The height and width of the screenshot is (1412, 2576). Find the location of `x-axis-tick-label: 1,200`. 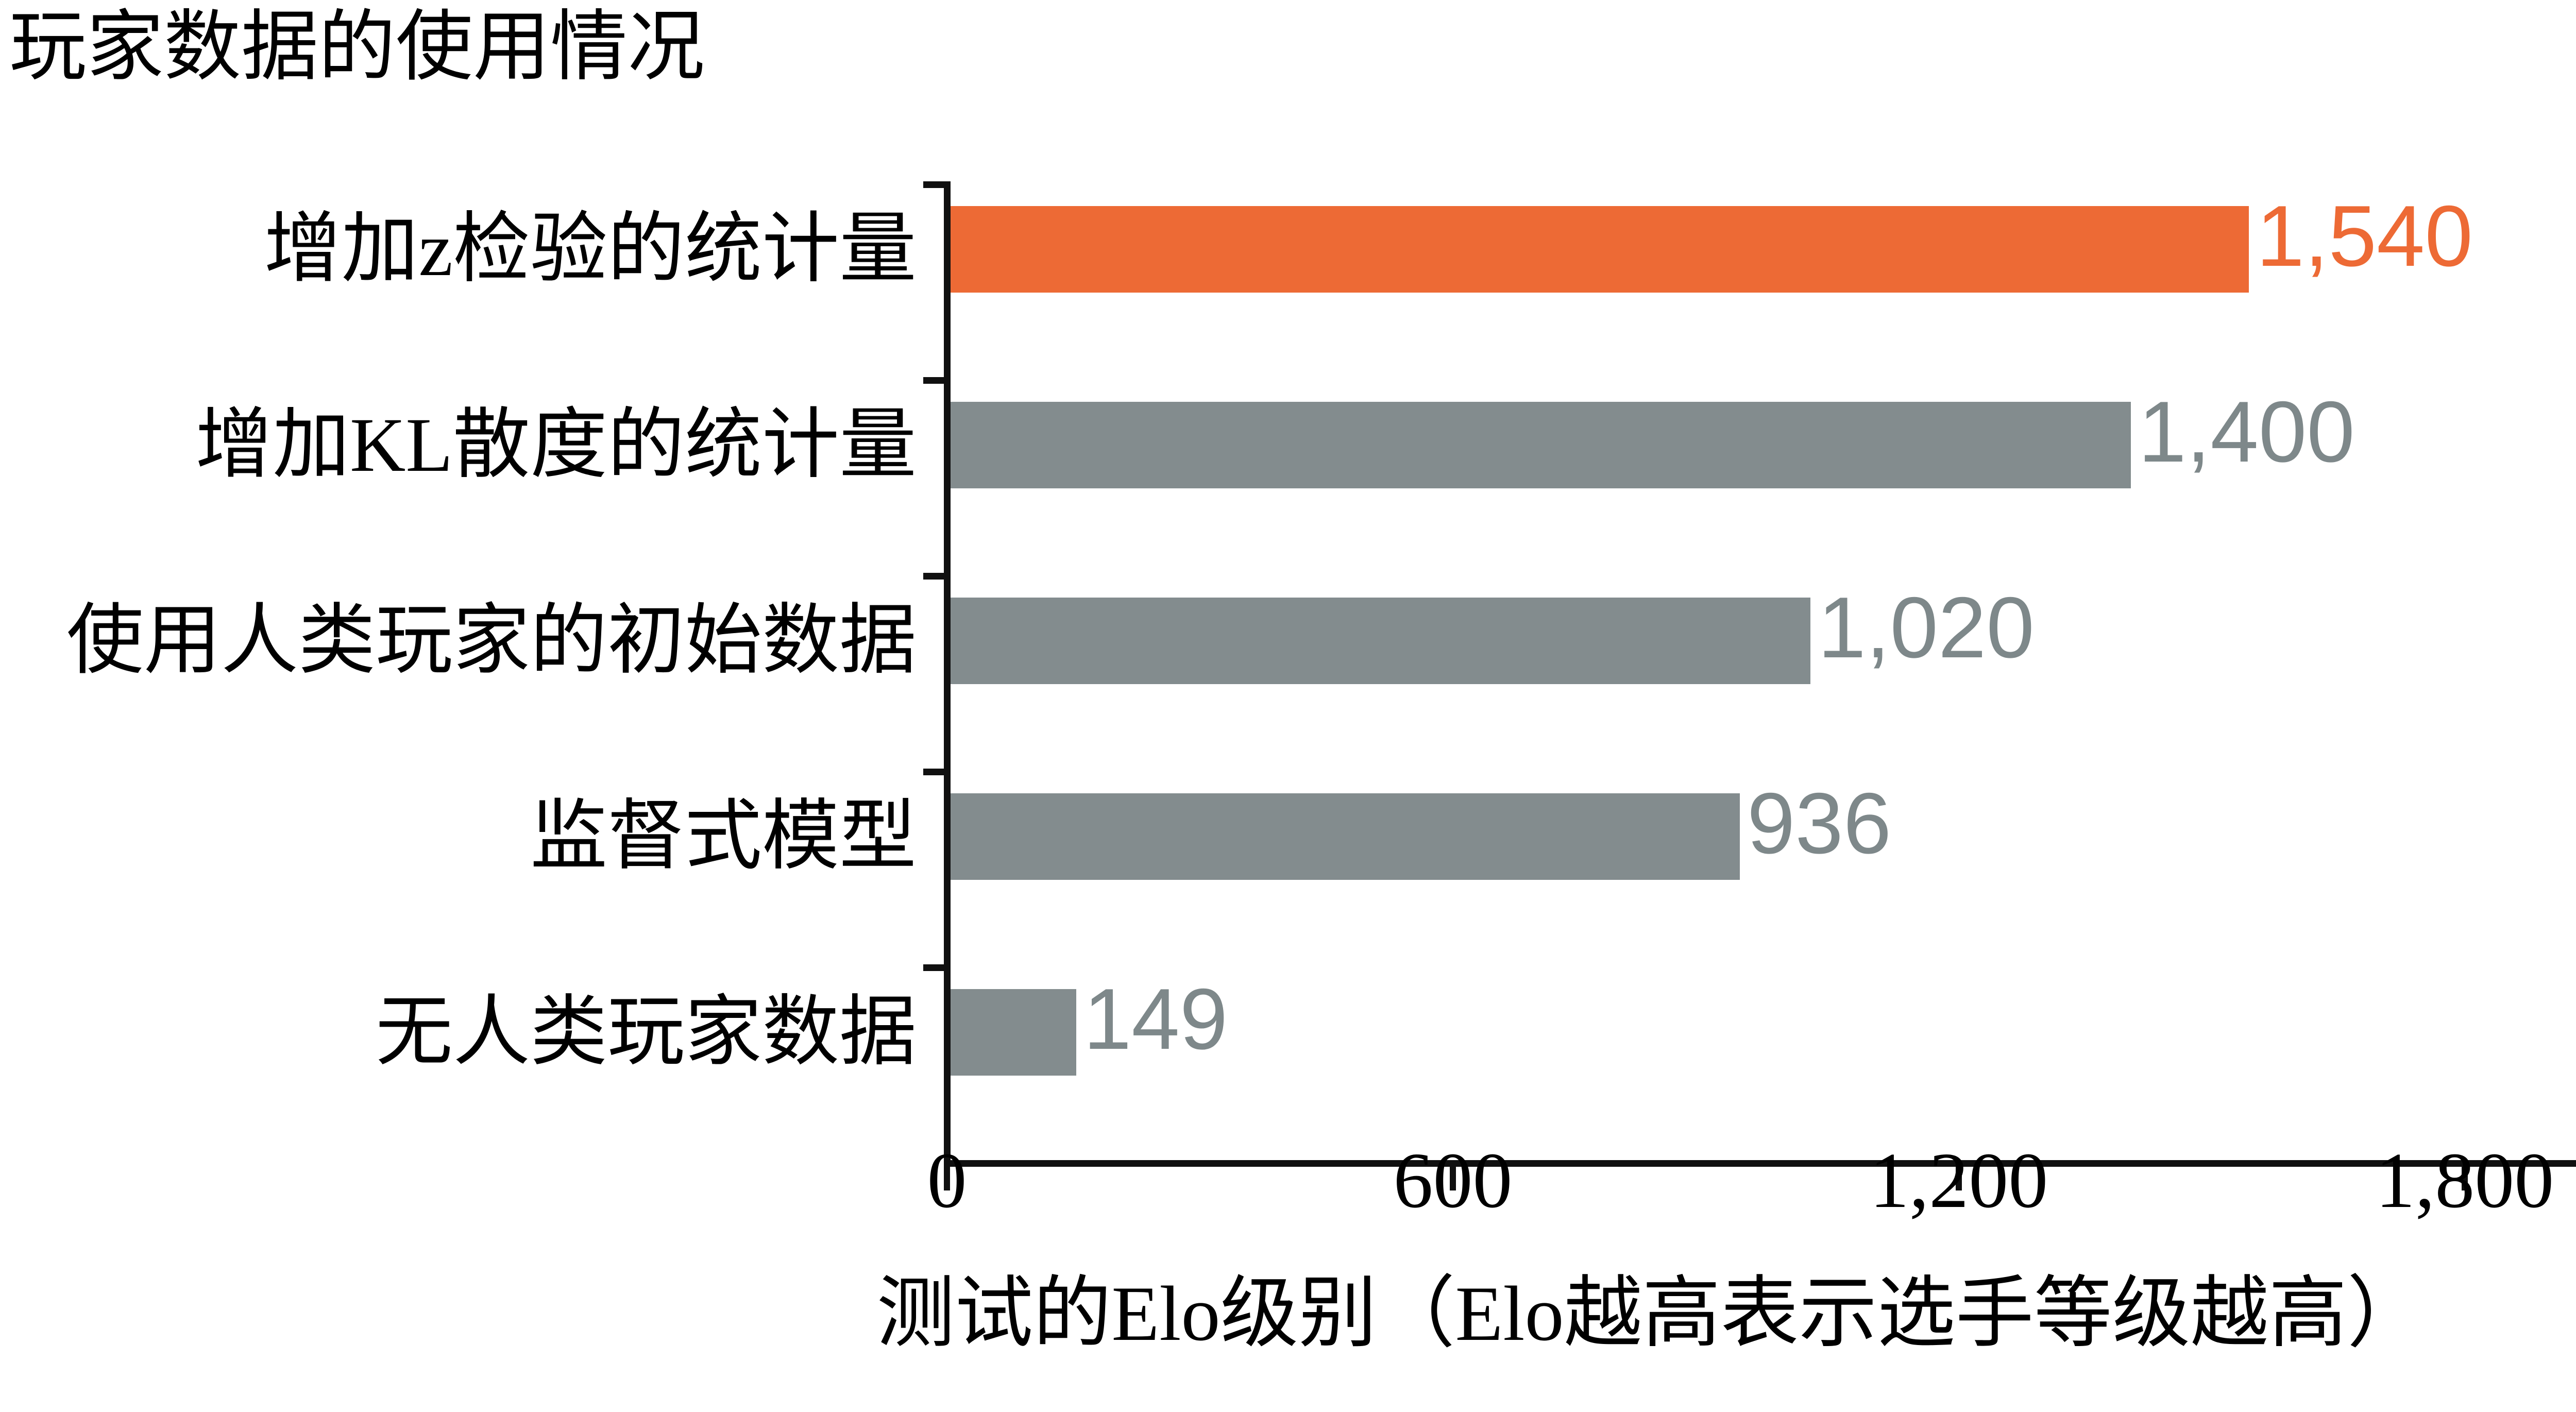

x-axis-tick-label: 1,200 is located at coordinates (1958, 1180).